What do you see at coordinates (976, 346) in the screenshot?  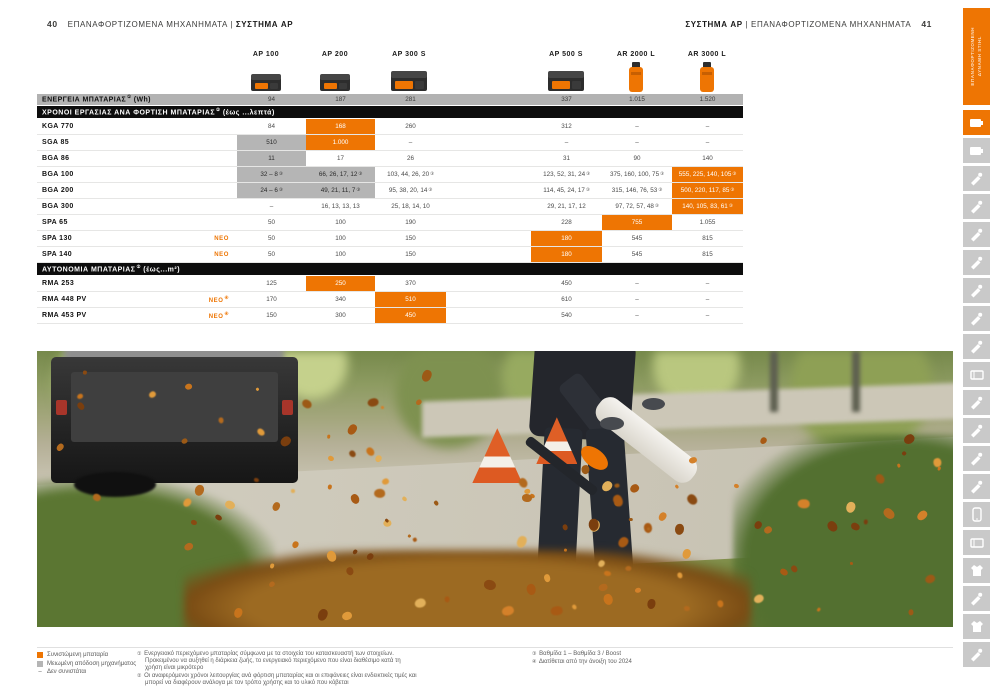 I see `rail-tab-grass-trimmer-icon` at bounding box center [976, 346].